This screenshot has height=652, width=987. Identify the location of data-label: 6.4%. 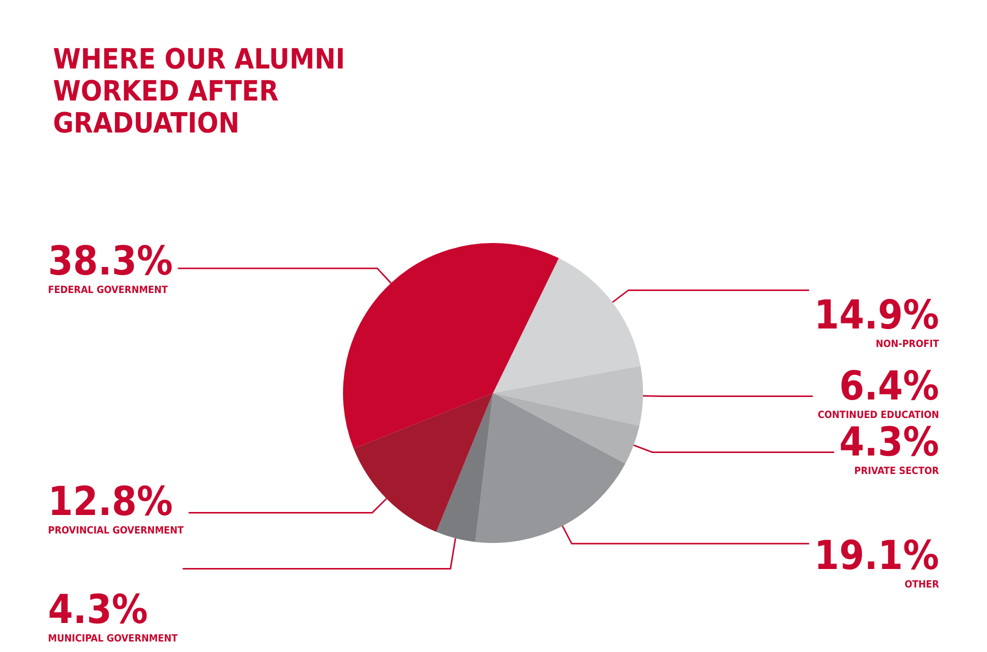
(889, 387).